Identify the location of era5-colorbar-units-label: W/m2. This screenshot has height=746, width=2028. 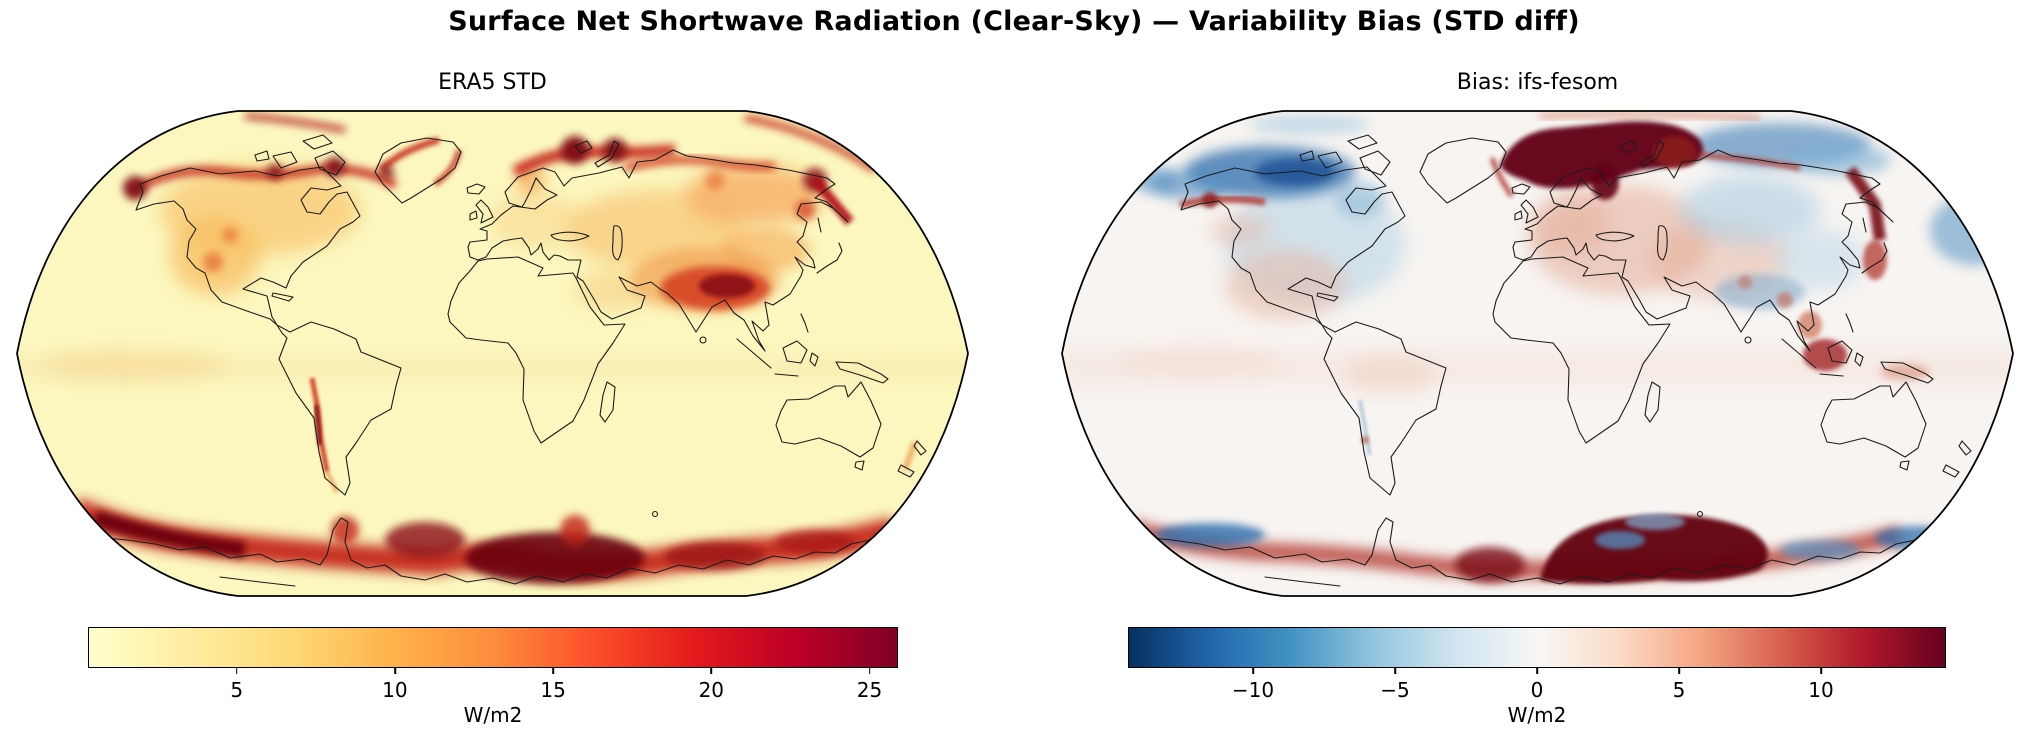
(493, 715).